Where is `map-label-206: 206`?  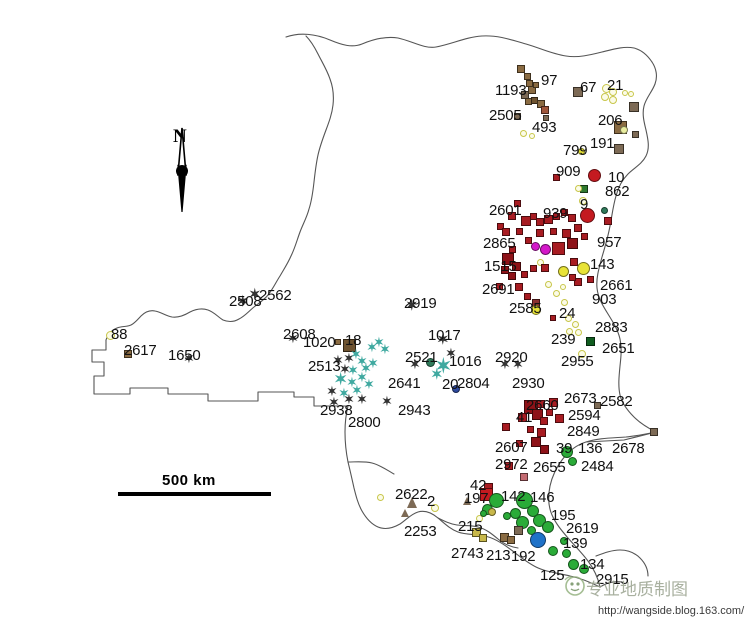
map-label-206: 206 is located at coordinates (610, 120).